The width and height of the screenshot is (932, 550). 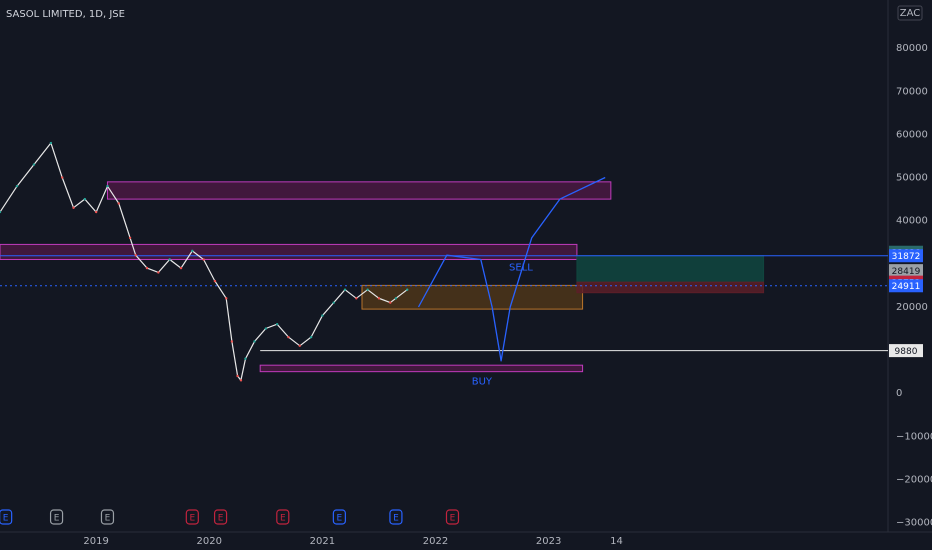 What do you see at coordinates (209, 541) in the screenshot?
I see `x-tick-label: 2020` at bounding box center [209, 541].